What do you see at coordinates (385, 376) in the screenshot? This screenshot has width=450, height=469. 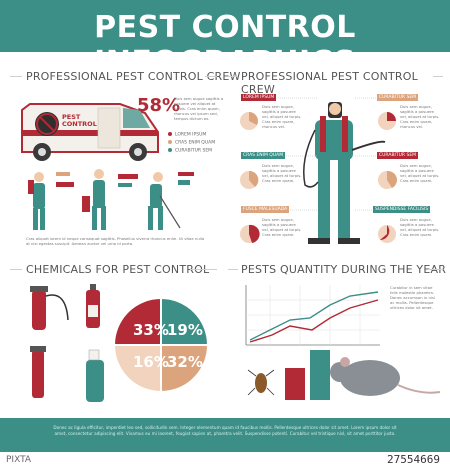 I see `rat-icon` at bounding box center [385, 376].